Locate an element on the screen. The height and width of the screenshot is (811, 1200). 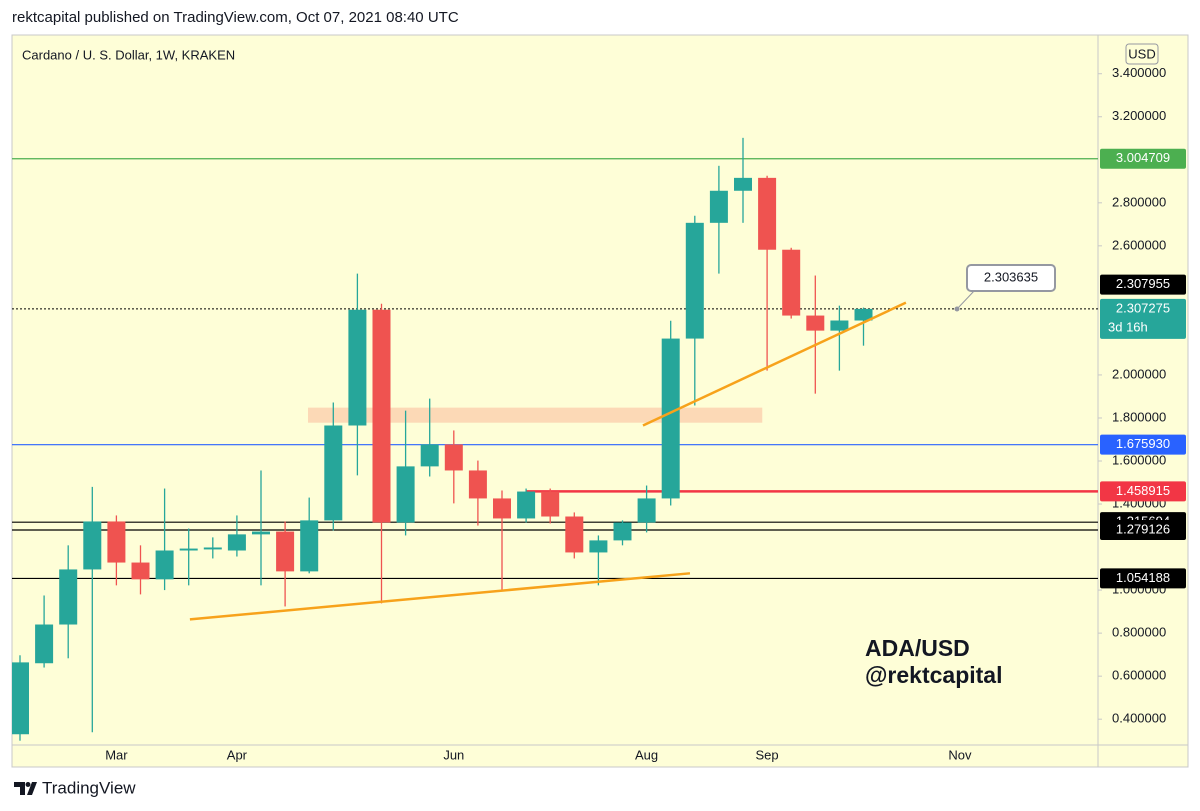
callout-box is located at coordinates (1011, 278).